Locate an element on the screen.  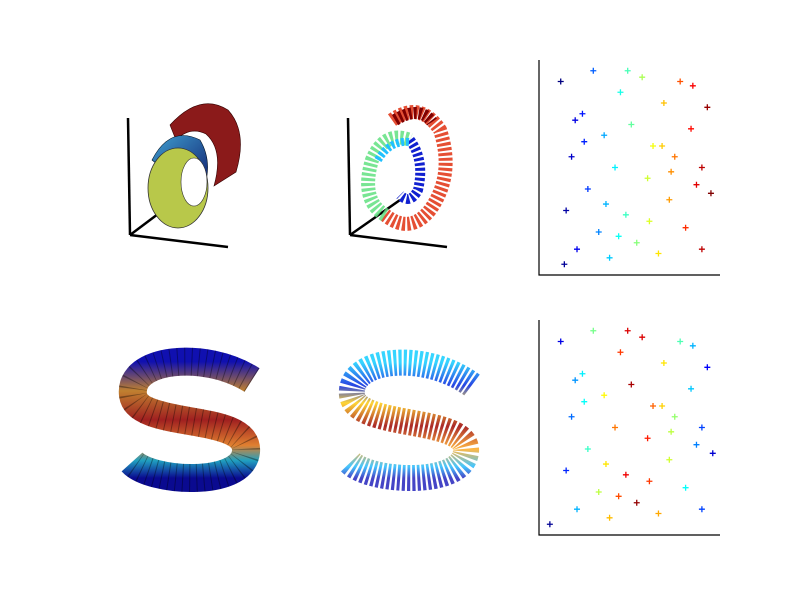
surface-hole is located at coordinates (194, 182).